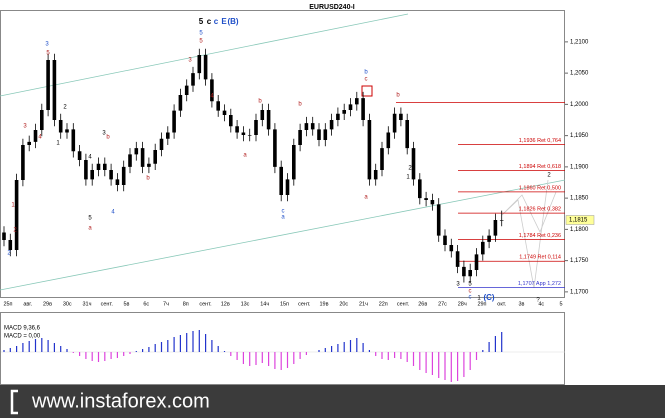  I want to click on x-tick-label: 7ч, so click(166, 304).